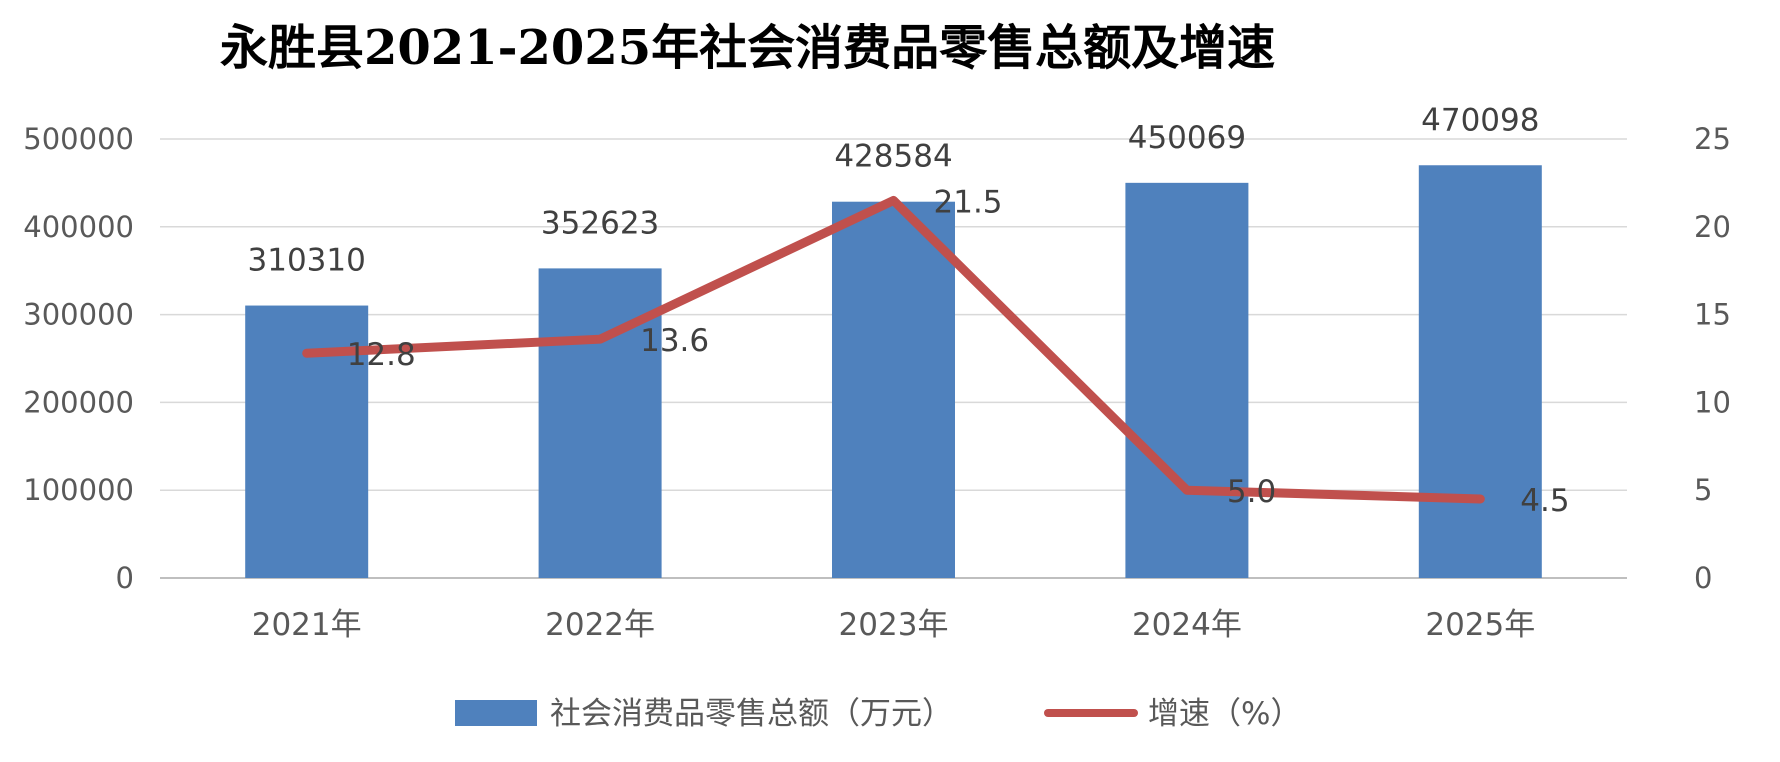 Image resolution: width=1780 pixels, height=762 pixels. I want to click on y-right-tick-label: 25, so click(1712, 139).